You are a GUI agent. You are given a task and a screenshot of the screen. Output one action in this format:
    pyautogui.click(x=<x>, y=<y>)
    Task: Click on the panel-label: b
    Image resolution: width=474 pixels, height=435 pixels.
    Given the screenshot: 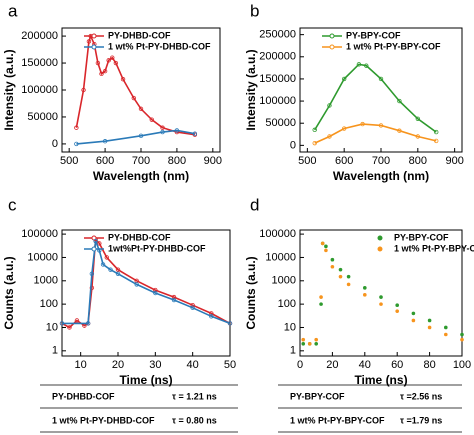 What is the action you would take?
    pyautogui.click(x=254, y=10)
    